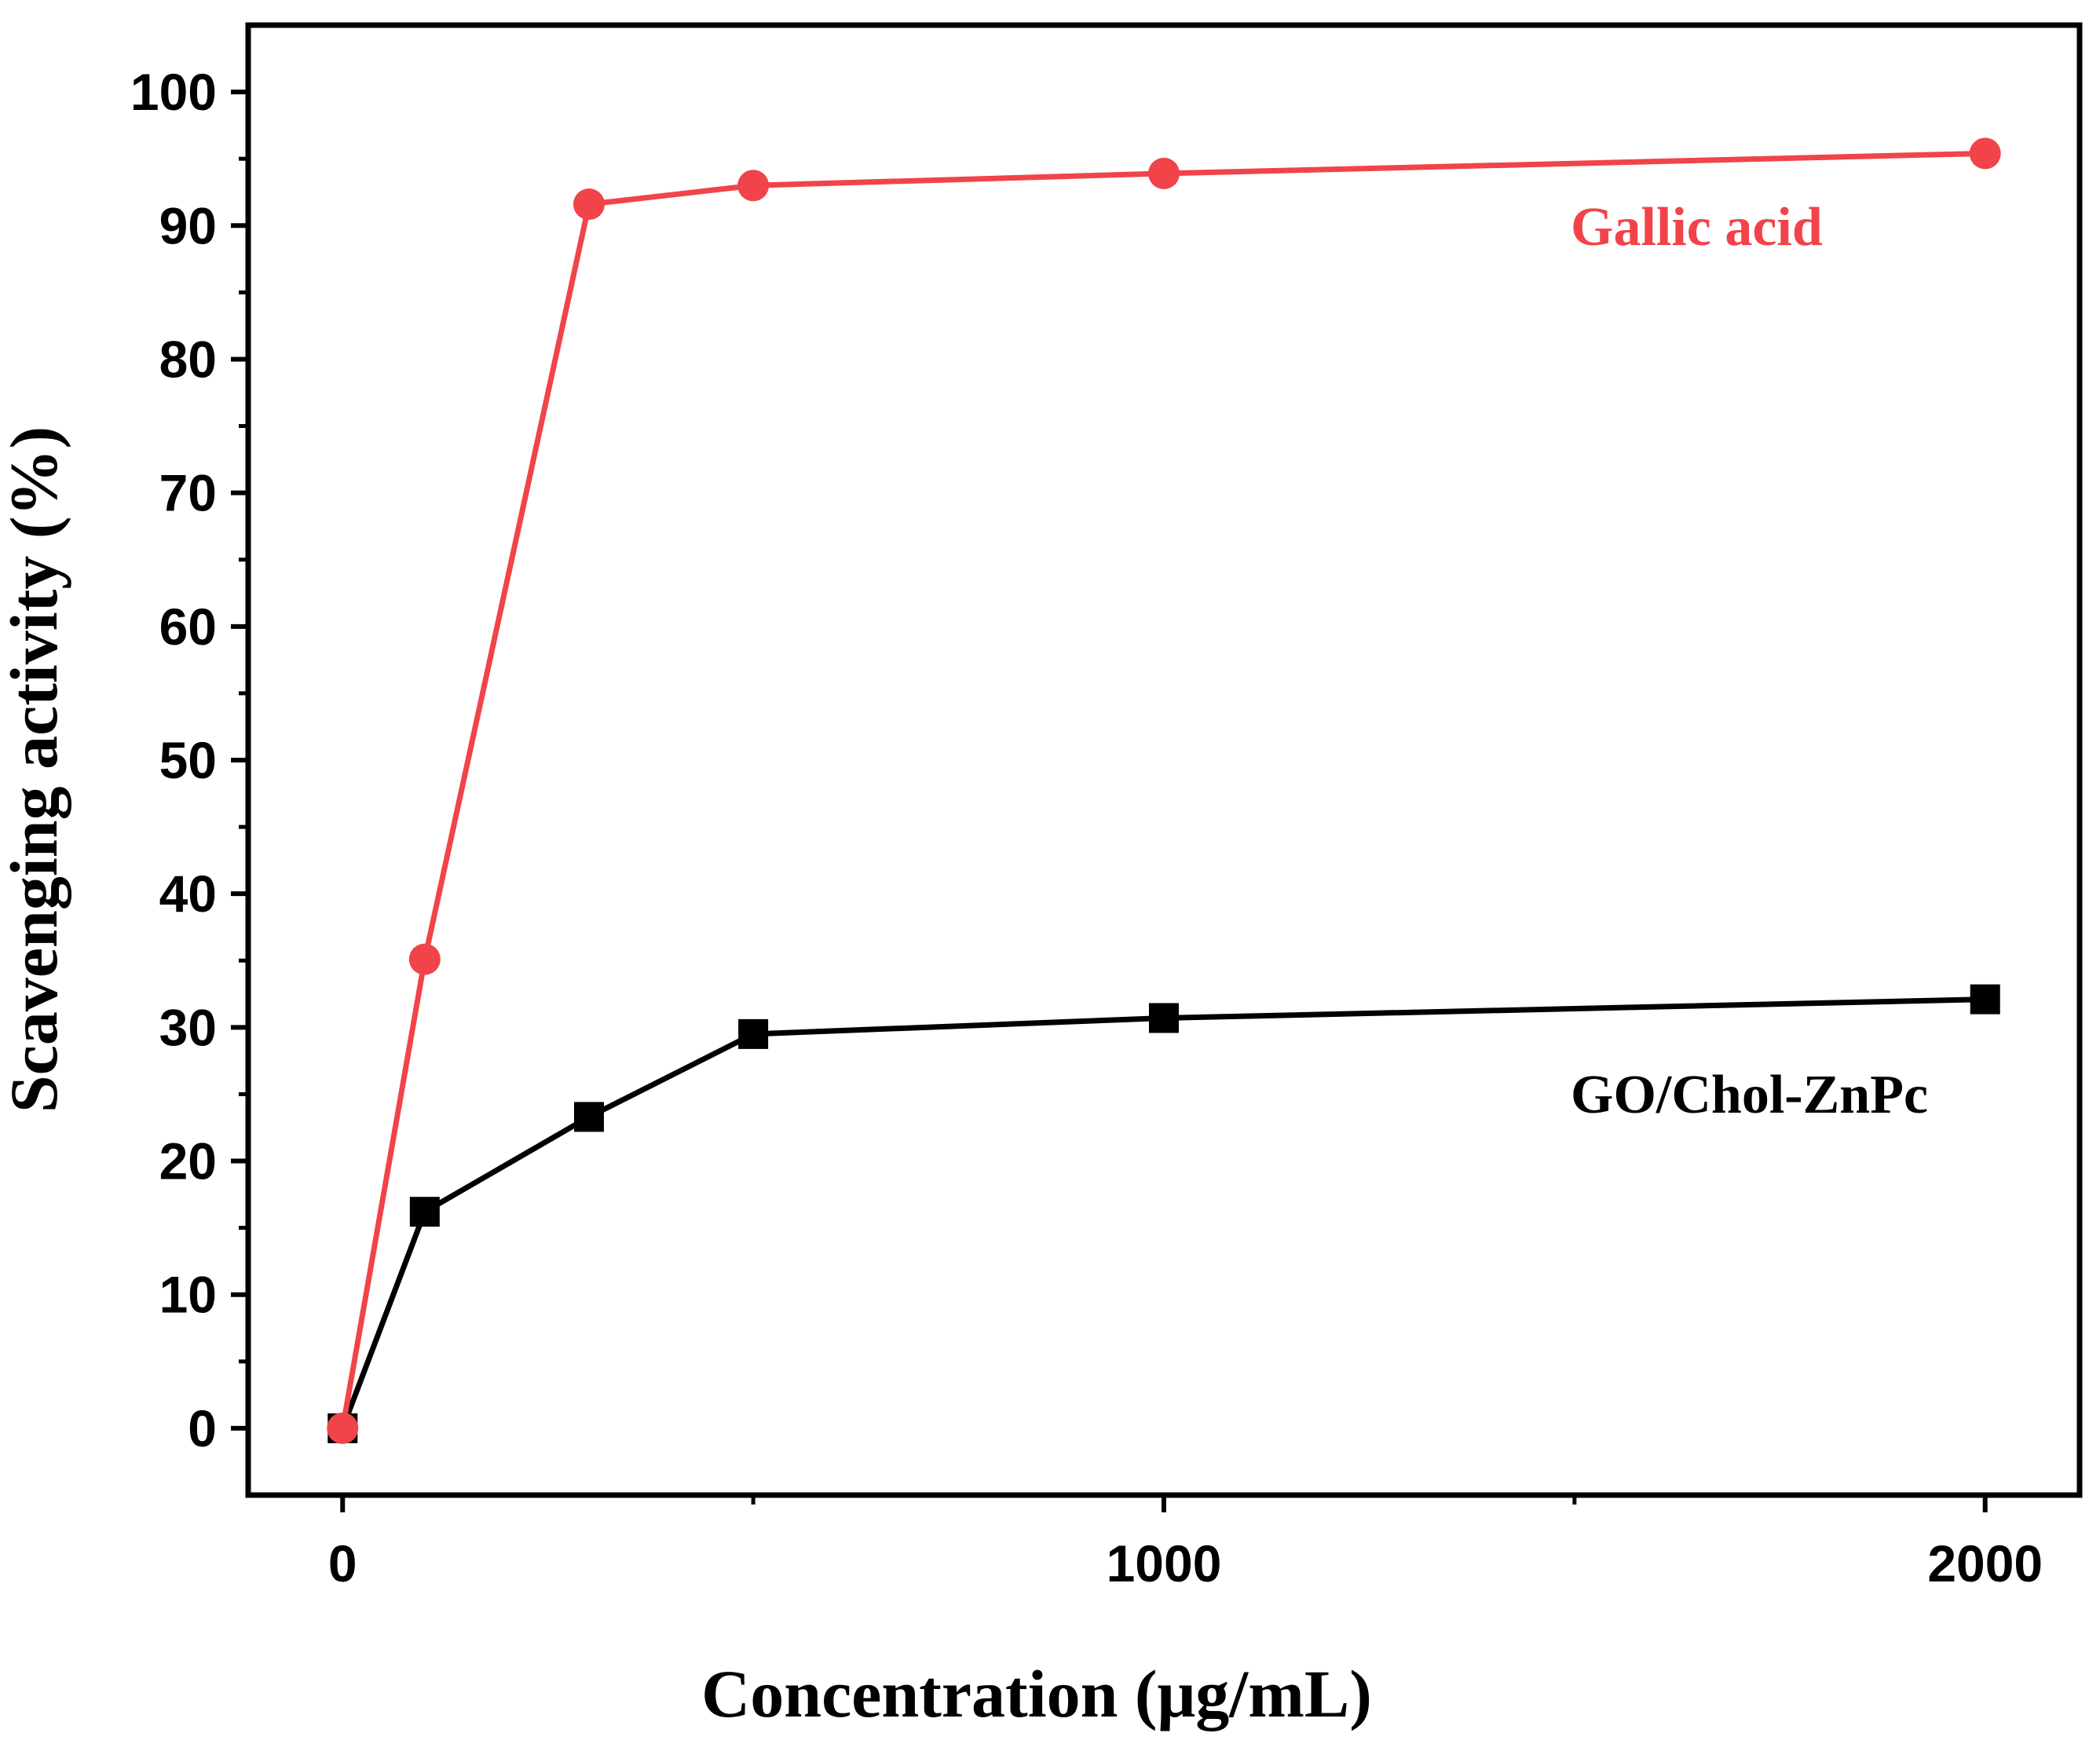 The width and height of the screenshot is (2100, 1755). What do you see at coordinates (188, 760) in the screenshot?
I see `y-tick-label: 50` at bounding box center [188, 760].